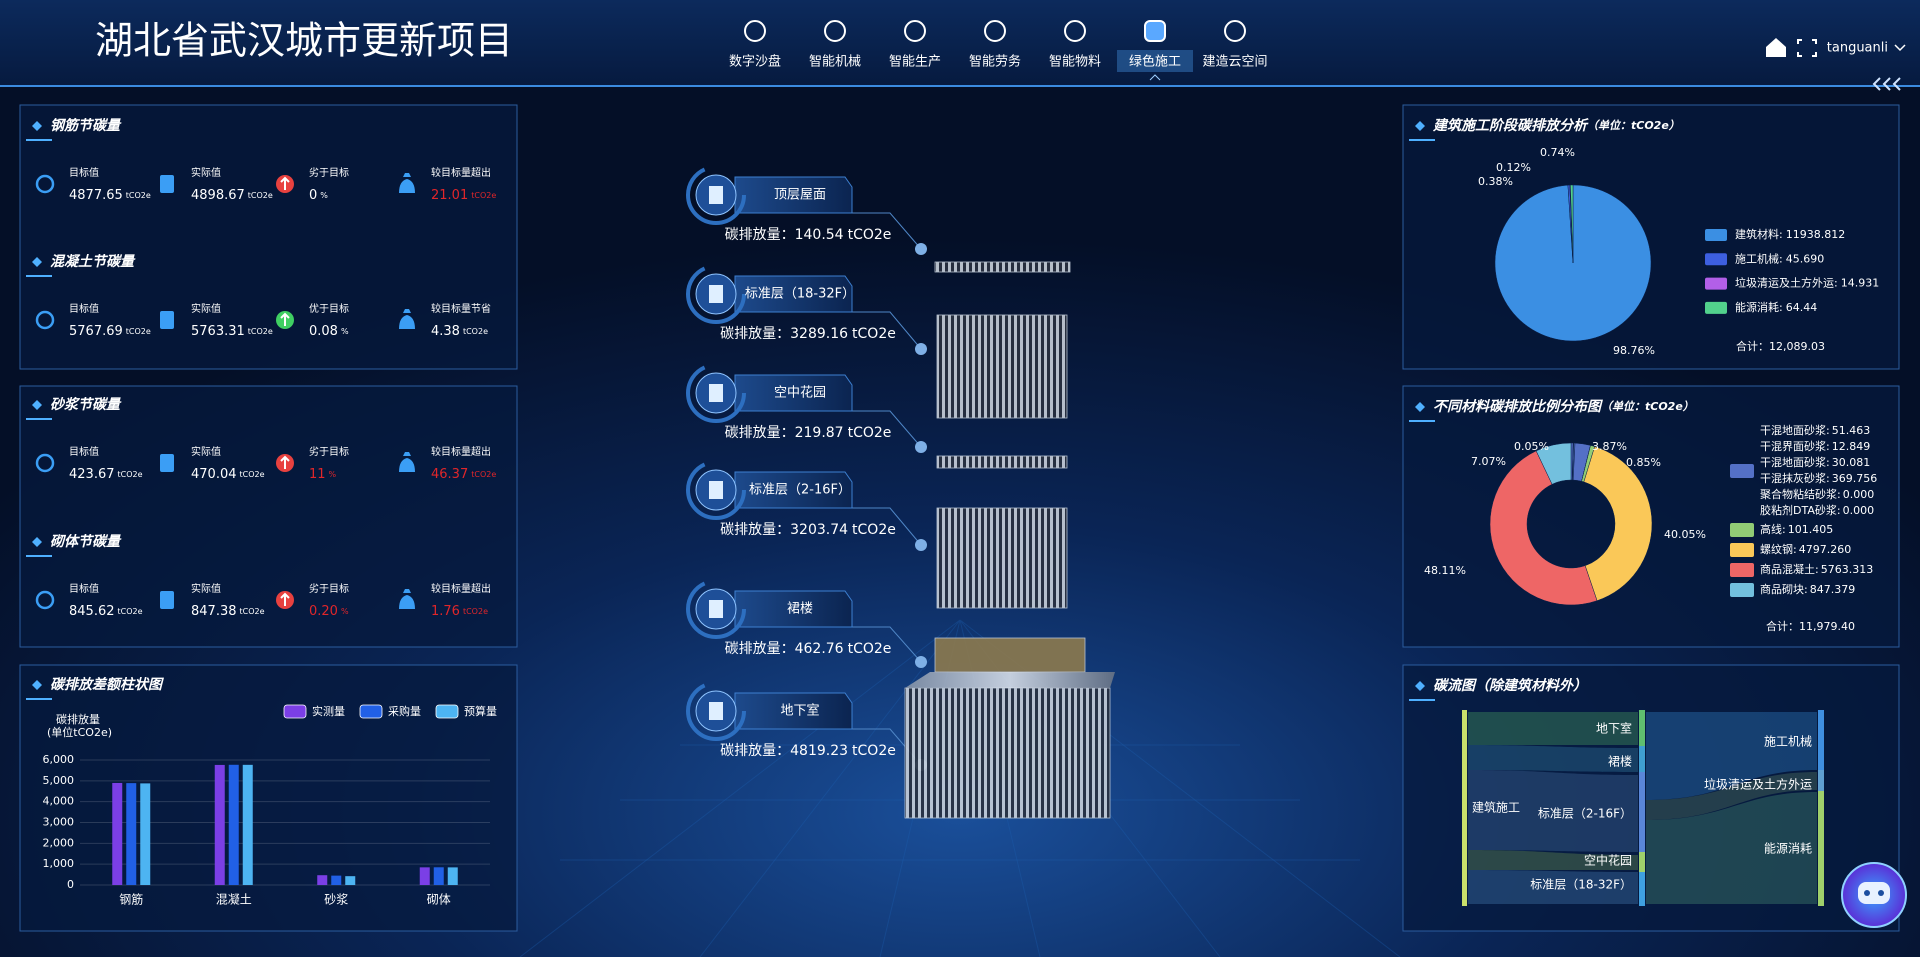 This screenshot has width=1920, height=957. What do you see at coordinates (716, 195) in the screenshot?
I see `icon-ring` at bounding box center [716, 195].